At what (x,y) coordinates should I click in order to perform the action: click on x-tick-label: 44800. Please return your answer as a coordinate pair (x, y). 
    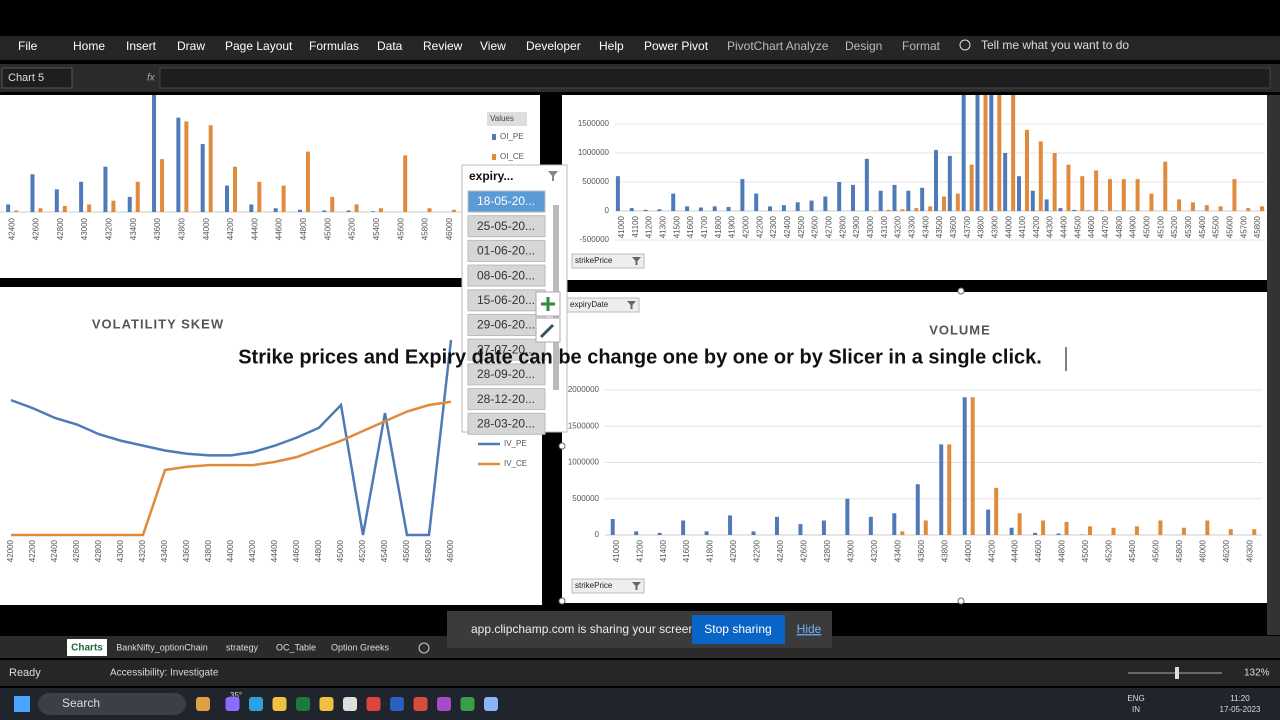
    Looking at the image, I should click on (303, 228).